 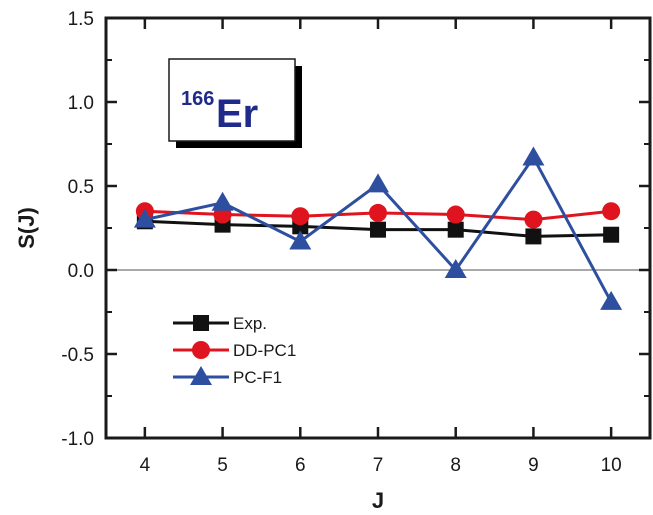 What do you see at coordinates (77, 355) in the screenshot?
I see `y-tick-label: -0.5` at bounding box center [77, 355].